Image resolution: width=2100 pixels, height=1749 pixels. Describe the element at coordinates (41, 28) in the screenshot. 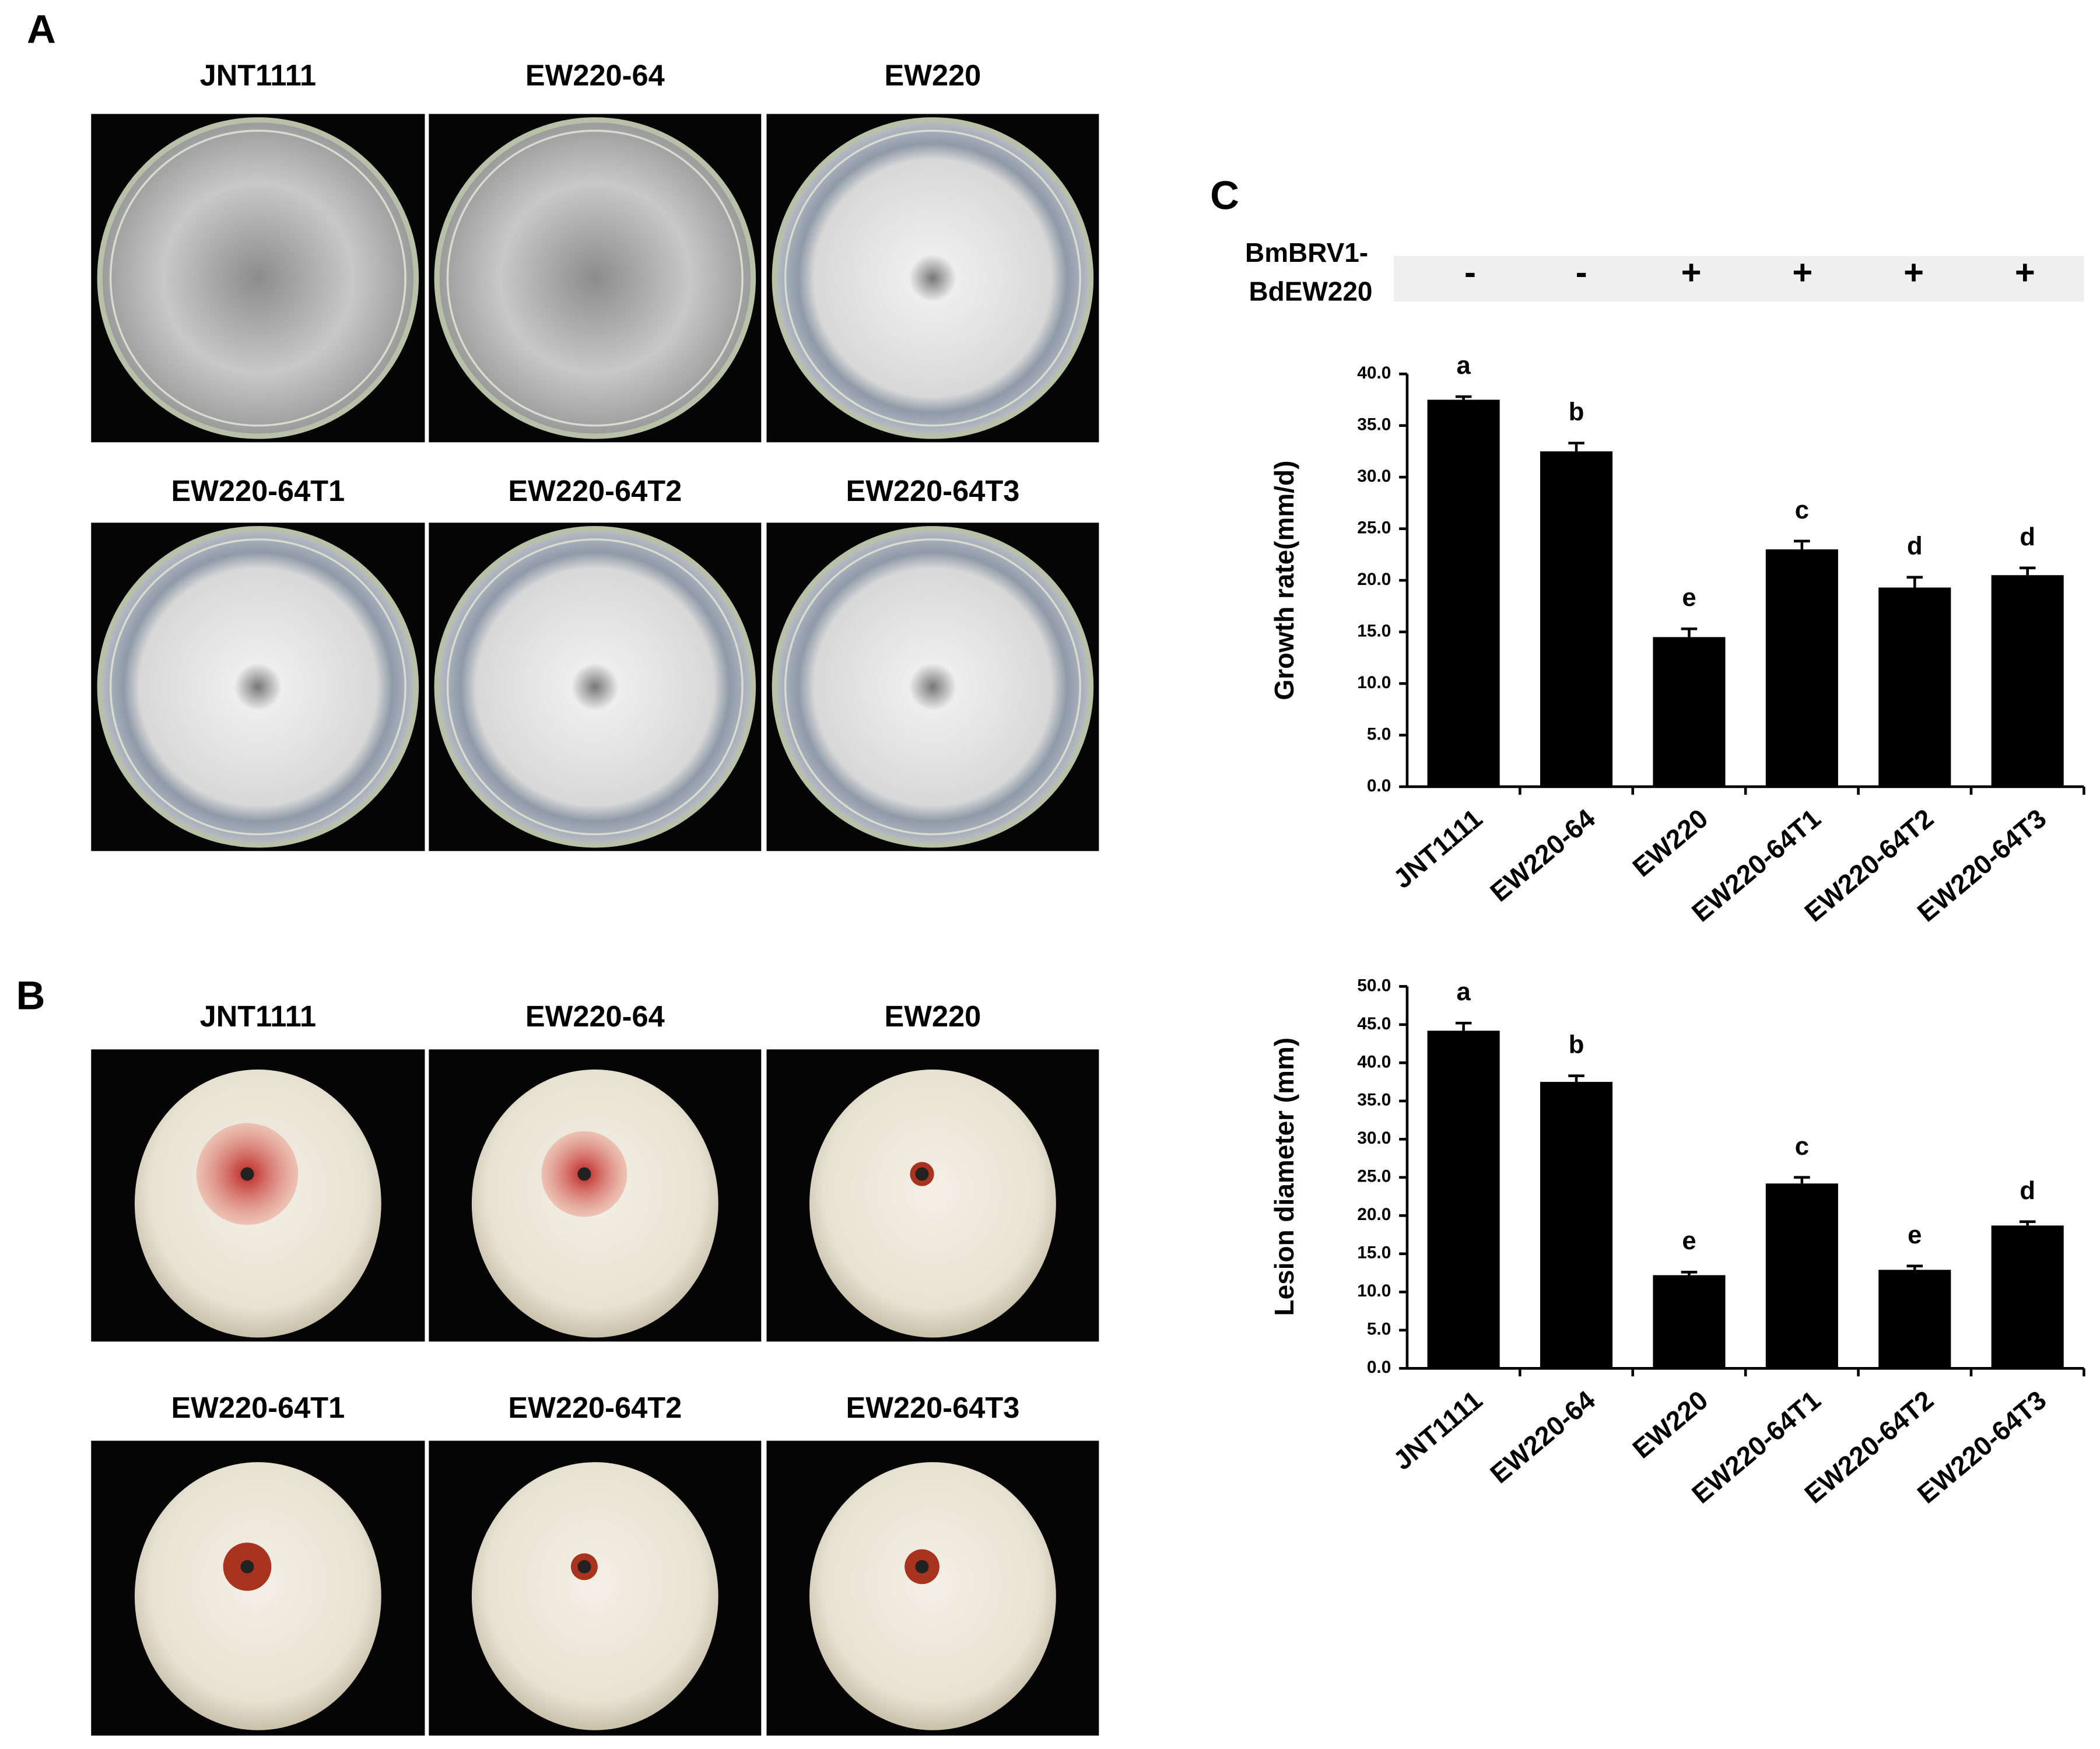

I see `panel-label: A` at that location.